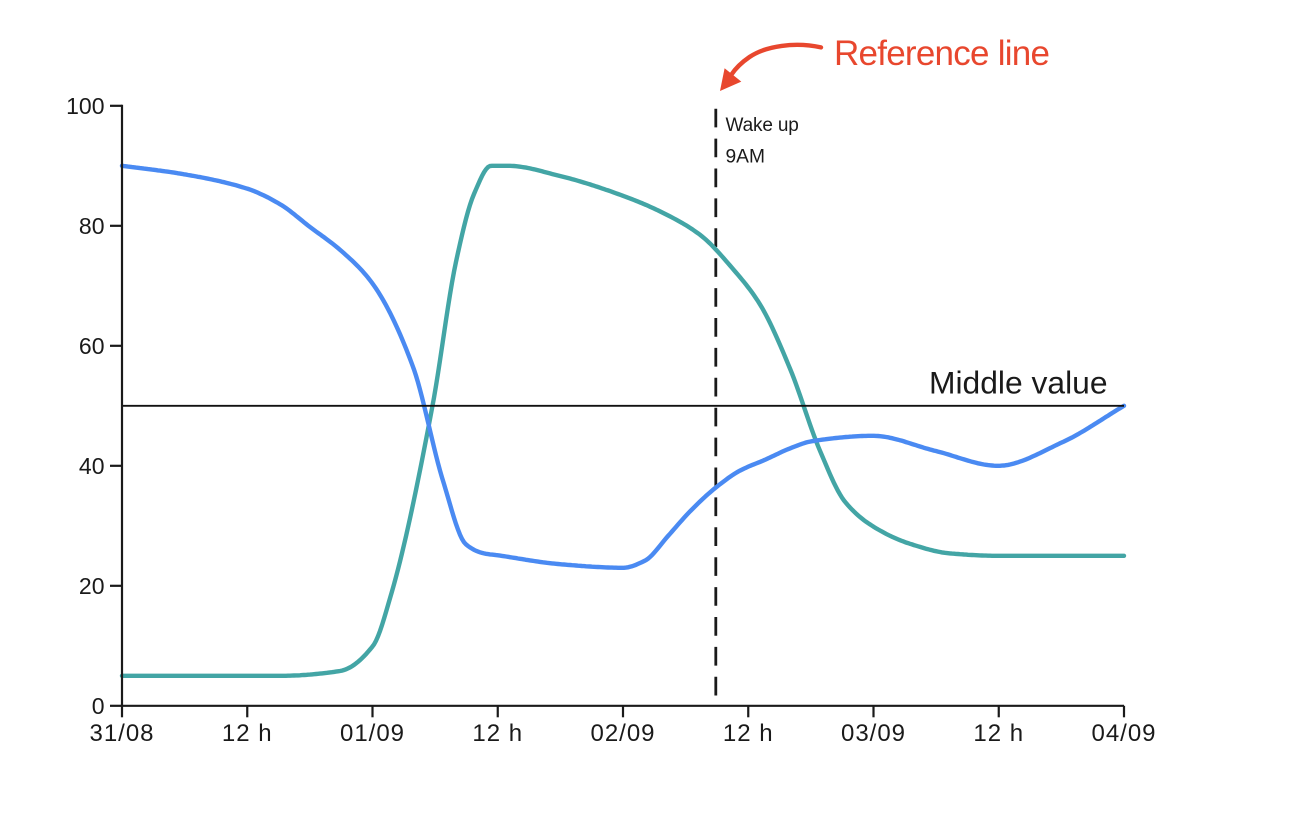  What do you see at coordinates (873, 733) in the screenshot?
I see `svg-text: 03/09` at bounding box center [873, 733].